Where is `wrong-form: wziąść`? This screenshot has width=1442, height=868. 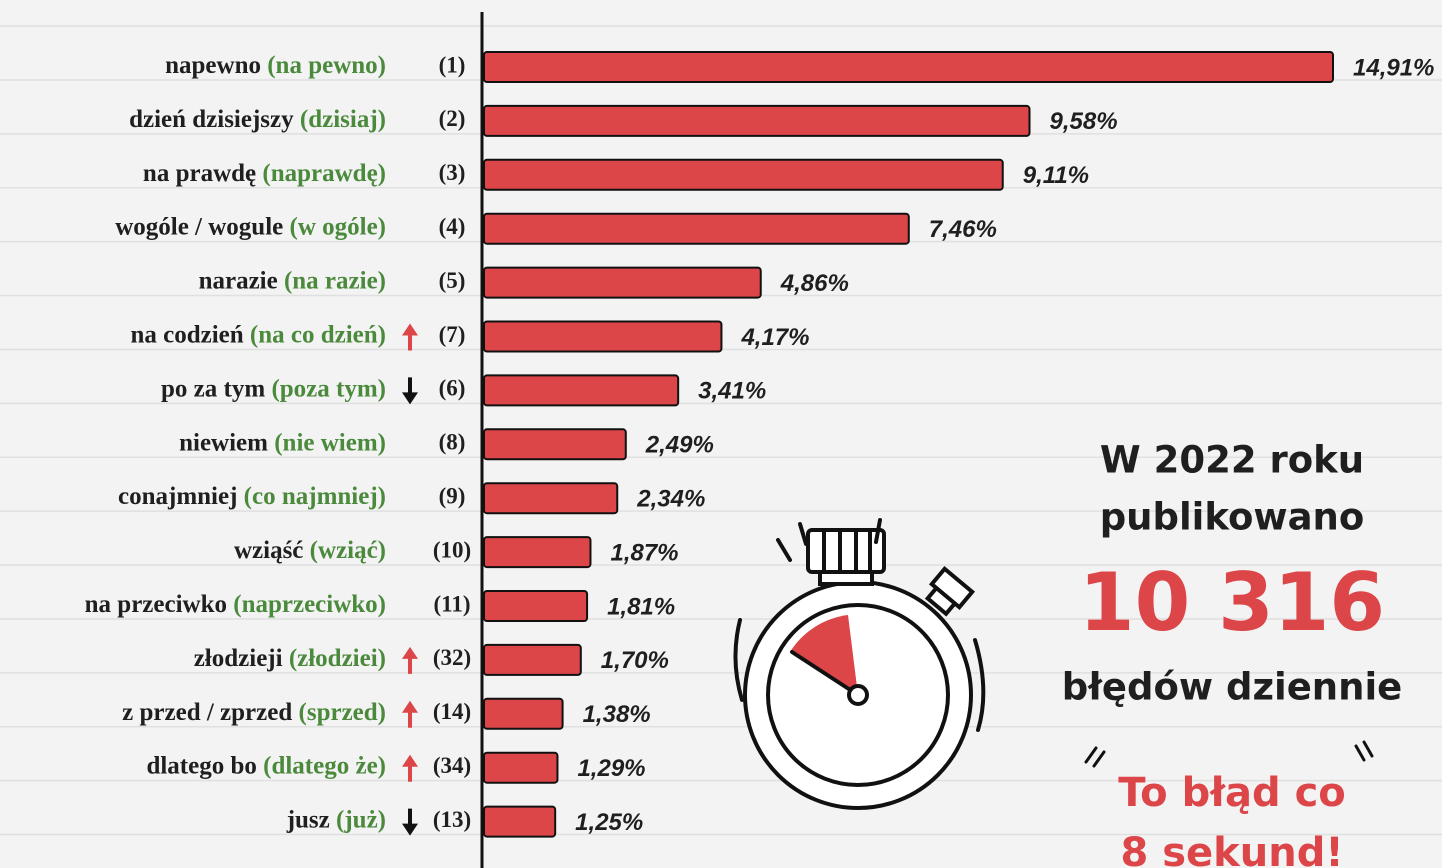
wrong-form: wziąść is located at coordinates (268, 550).